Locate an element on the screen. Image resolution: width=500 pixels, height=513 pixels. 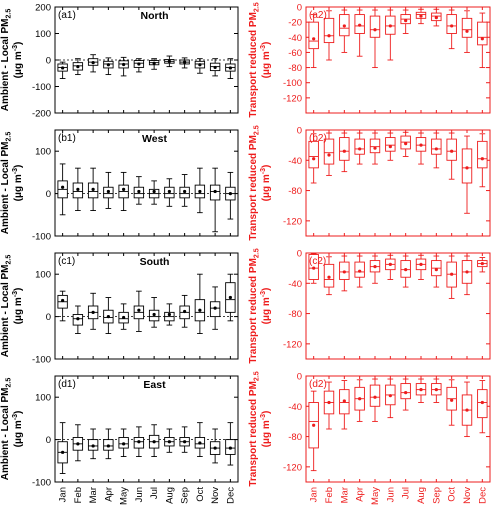
month-label: Apr is located at coordinates (360, 494).